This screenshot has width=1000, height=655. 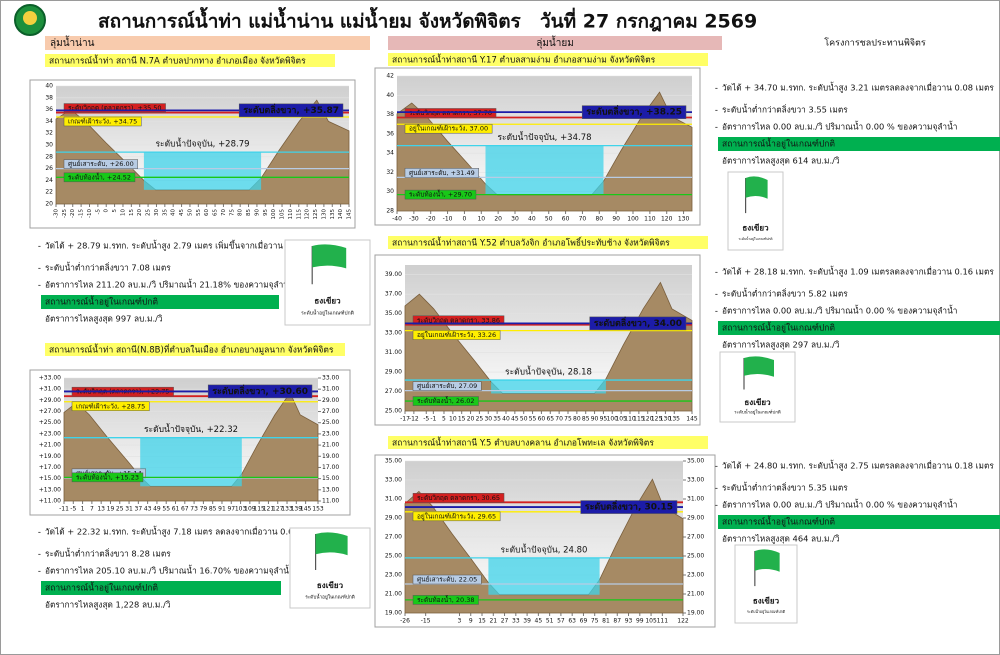 I want to click on x-tick-label: 110, so click(x=650, y=219).